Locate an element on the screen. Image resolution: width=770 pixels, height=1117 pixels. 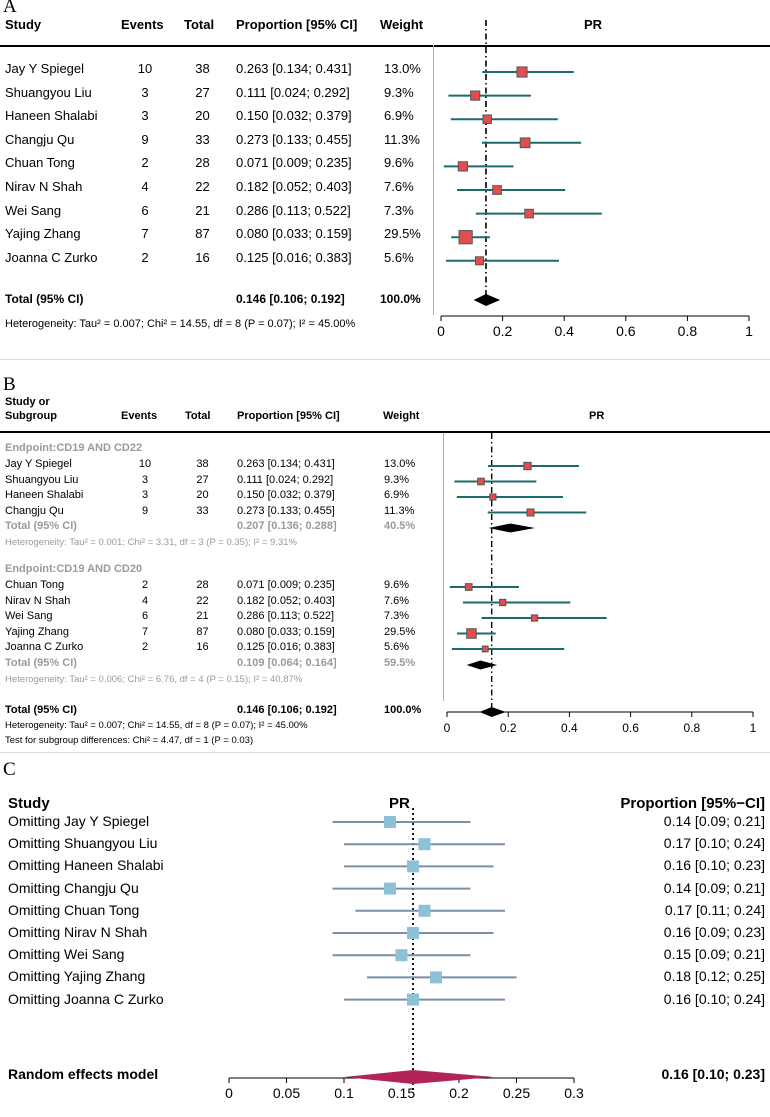
study-name: Jay Y Spiegel is located at coordinates (45, 68).